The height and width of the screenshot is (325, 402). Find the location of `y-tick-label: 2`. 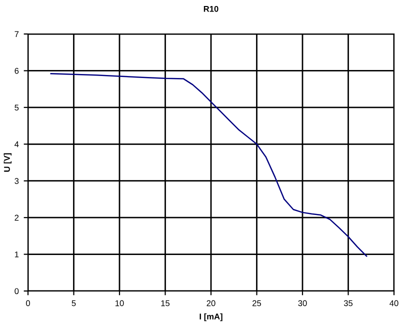

y-tick-label: 2 is located at coordinates (16, 217).